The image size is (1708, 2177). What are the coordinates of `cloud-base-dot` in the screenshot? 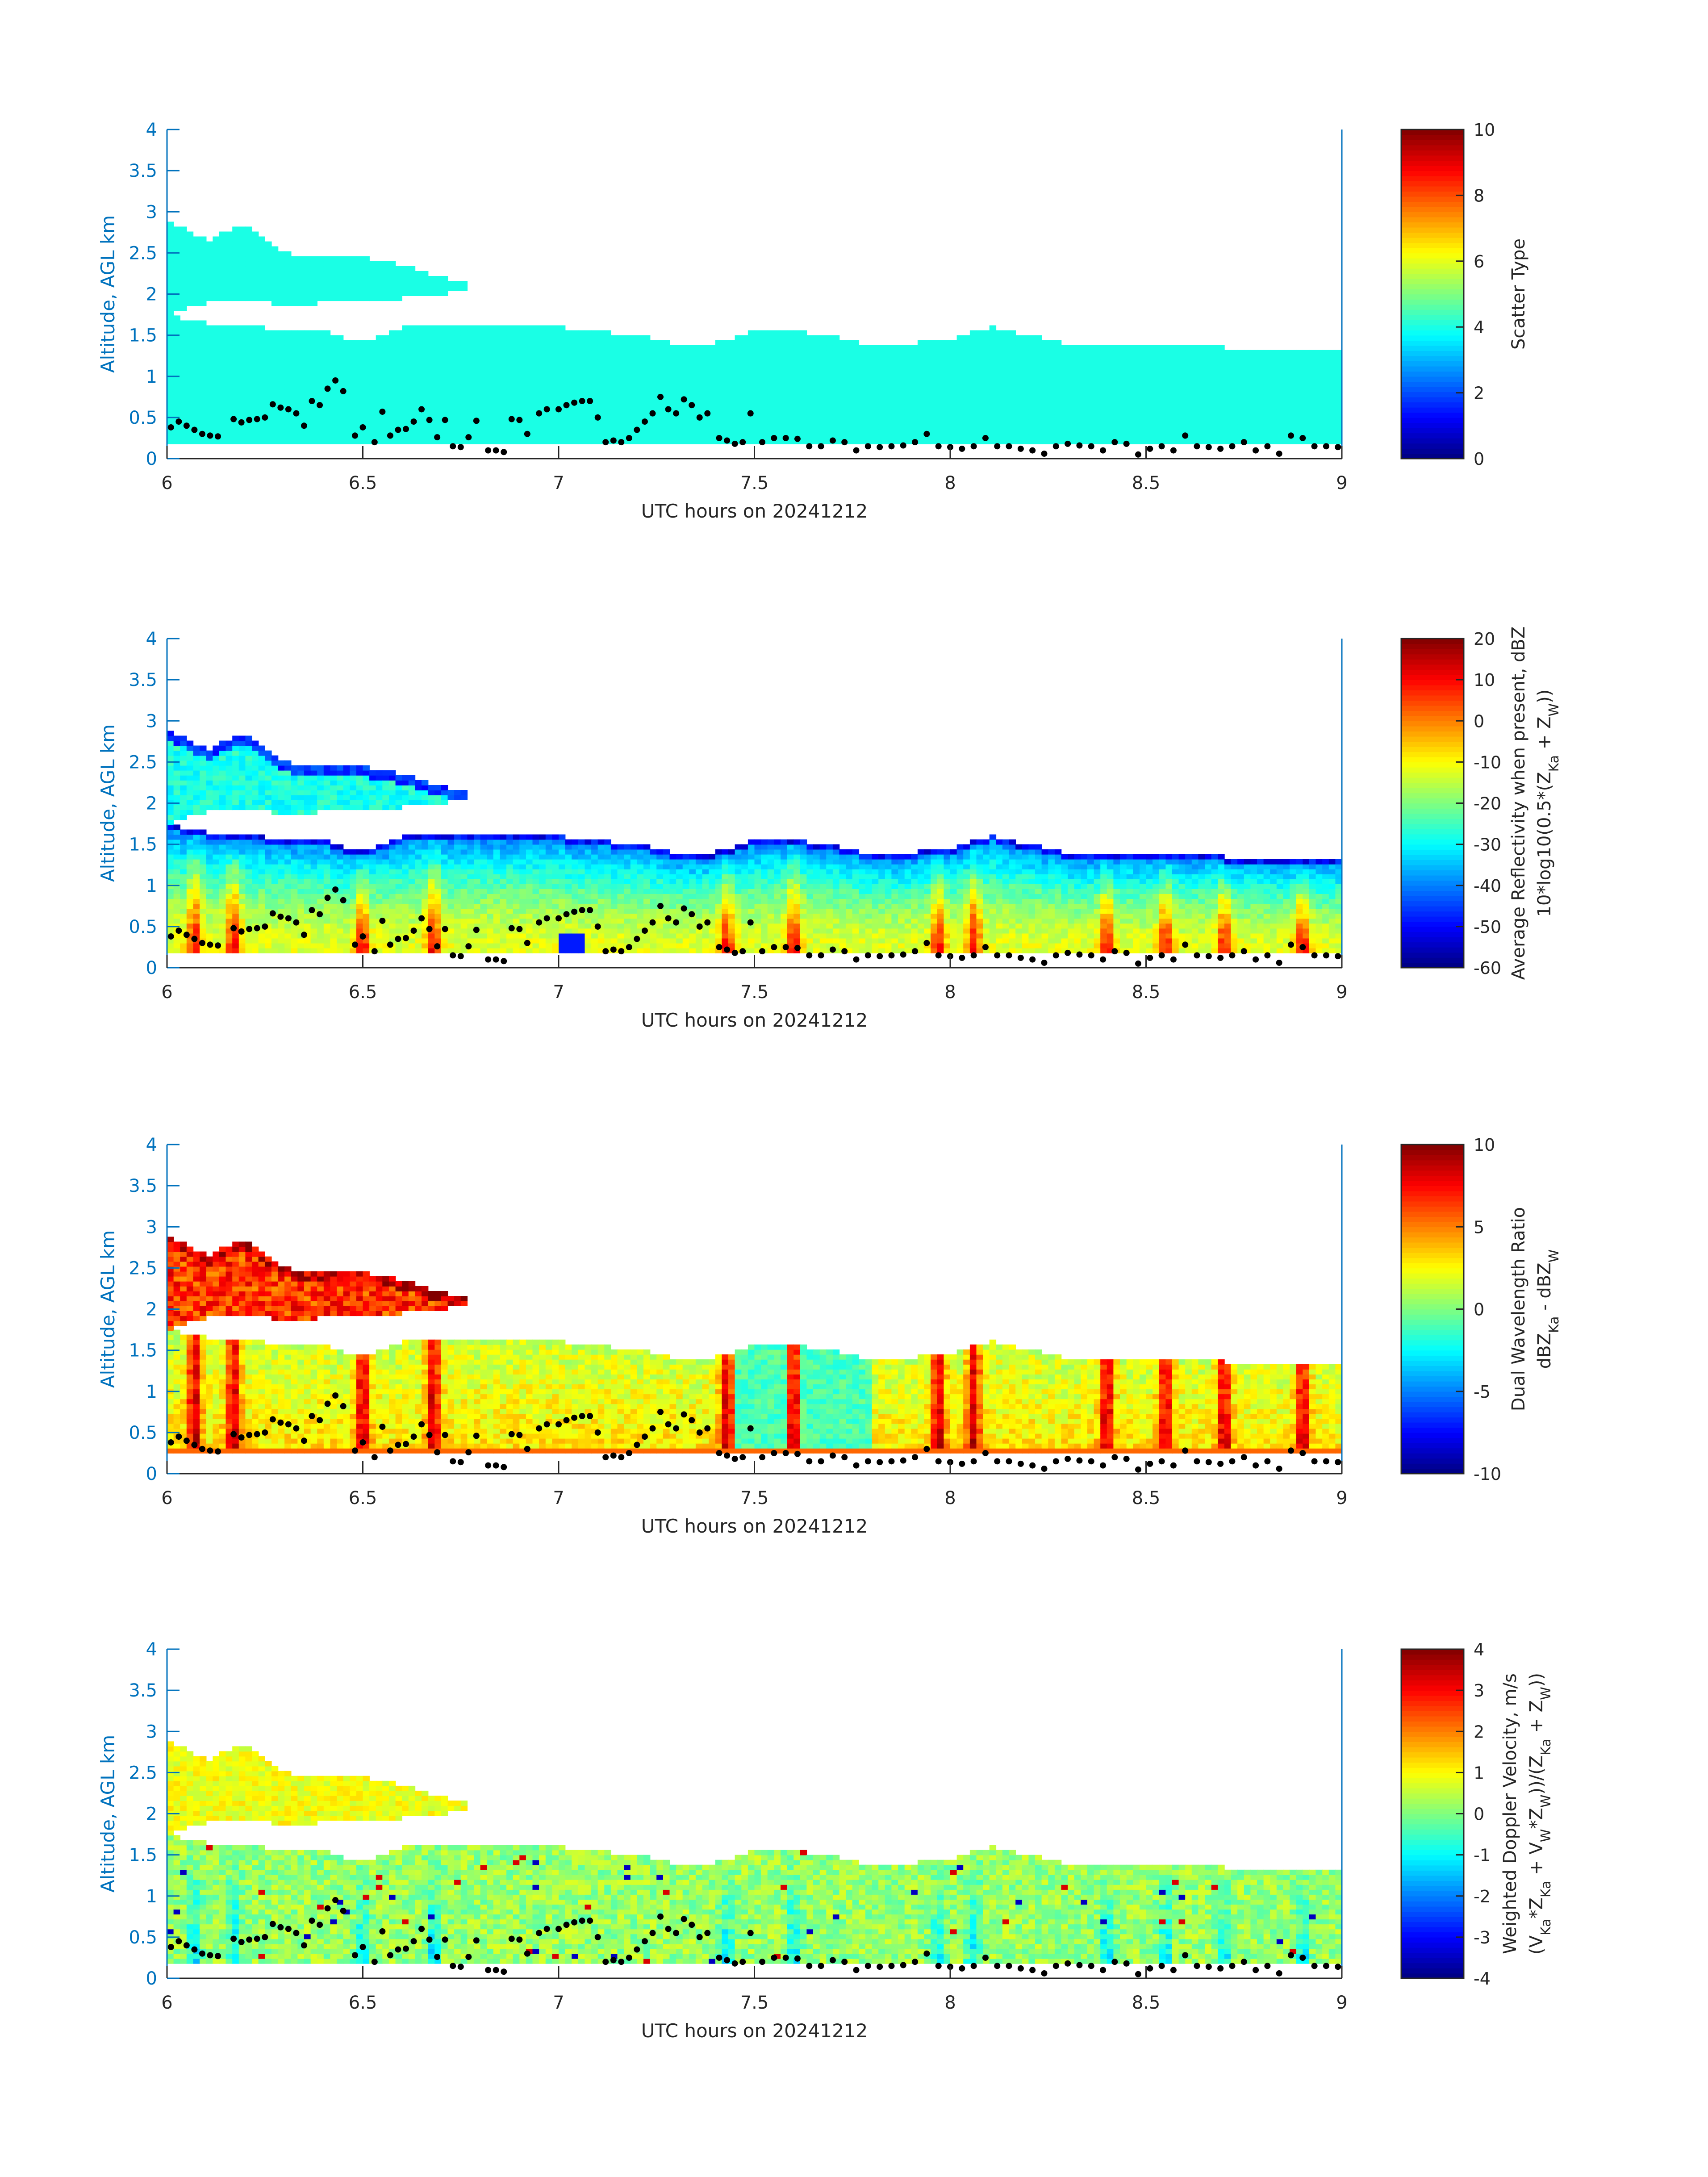 It's located at (296, 413).